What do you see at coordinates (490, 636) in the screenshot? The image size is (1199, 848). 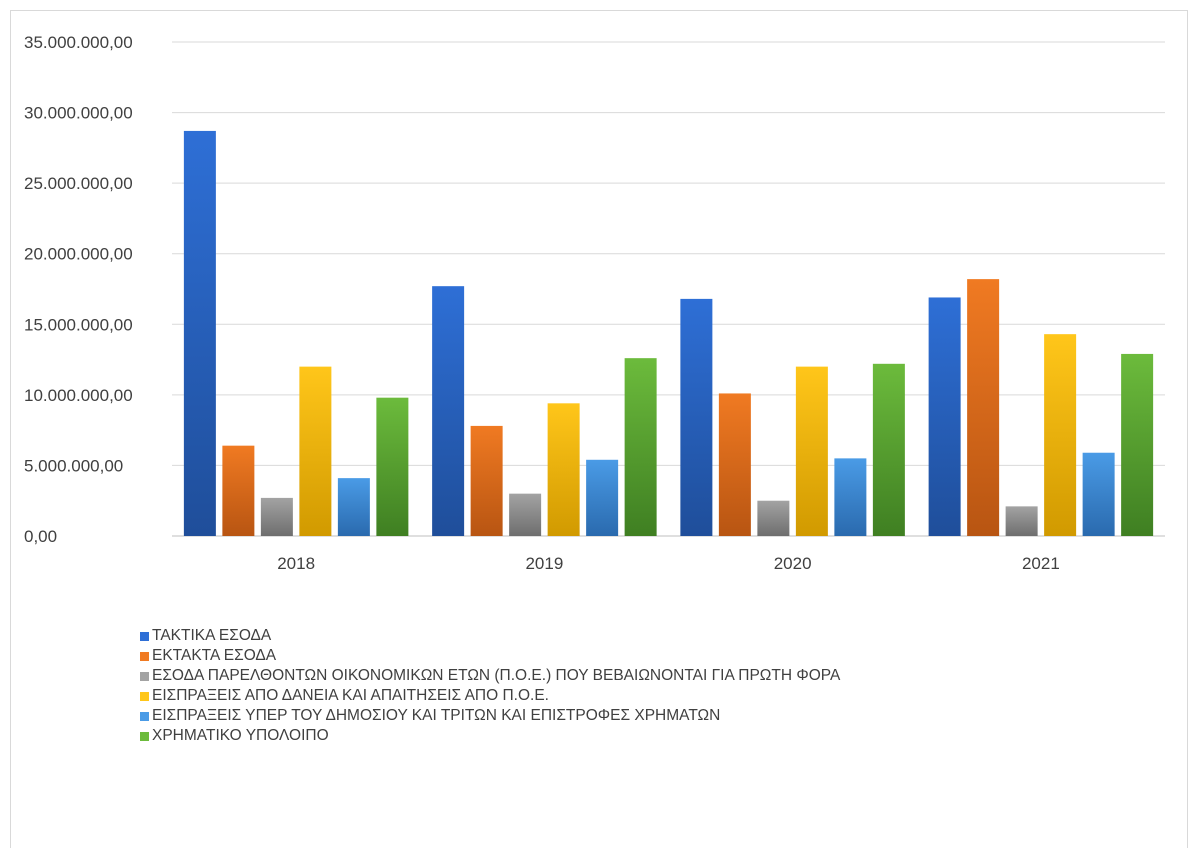 I see `legend-item: ΤΑΚΤΙΚΑ ΕΣΟΔΑ` at bounding box center [490, 636].